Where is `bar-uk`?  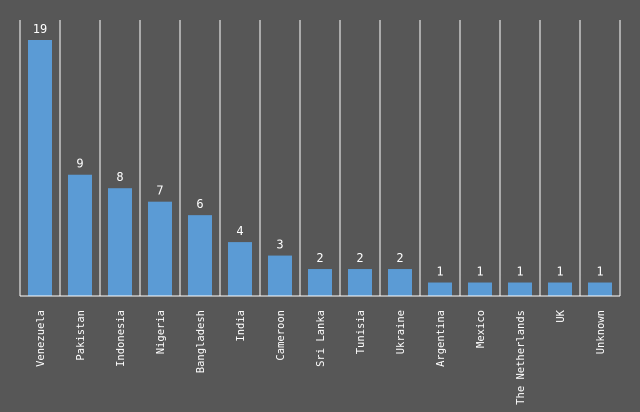
bar-uk is located at coordinates (560, 289).